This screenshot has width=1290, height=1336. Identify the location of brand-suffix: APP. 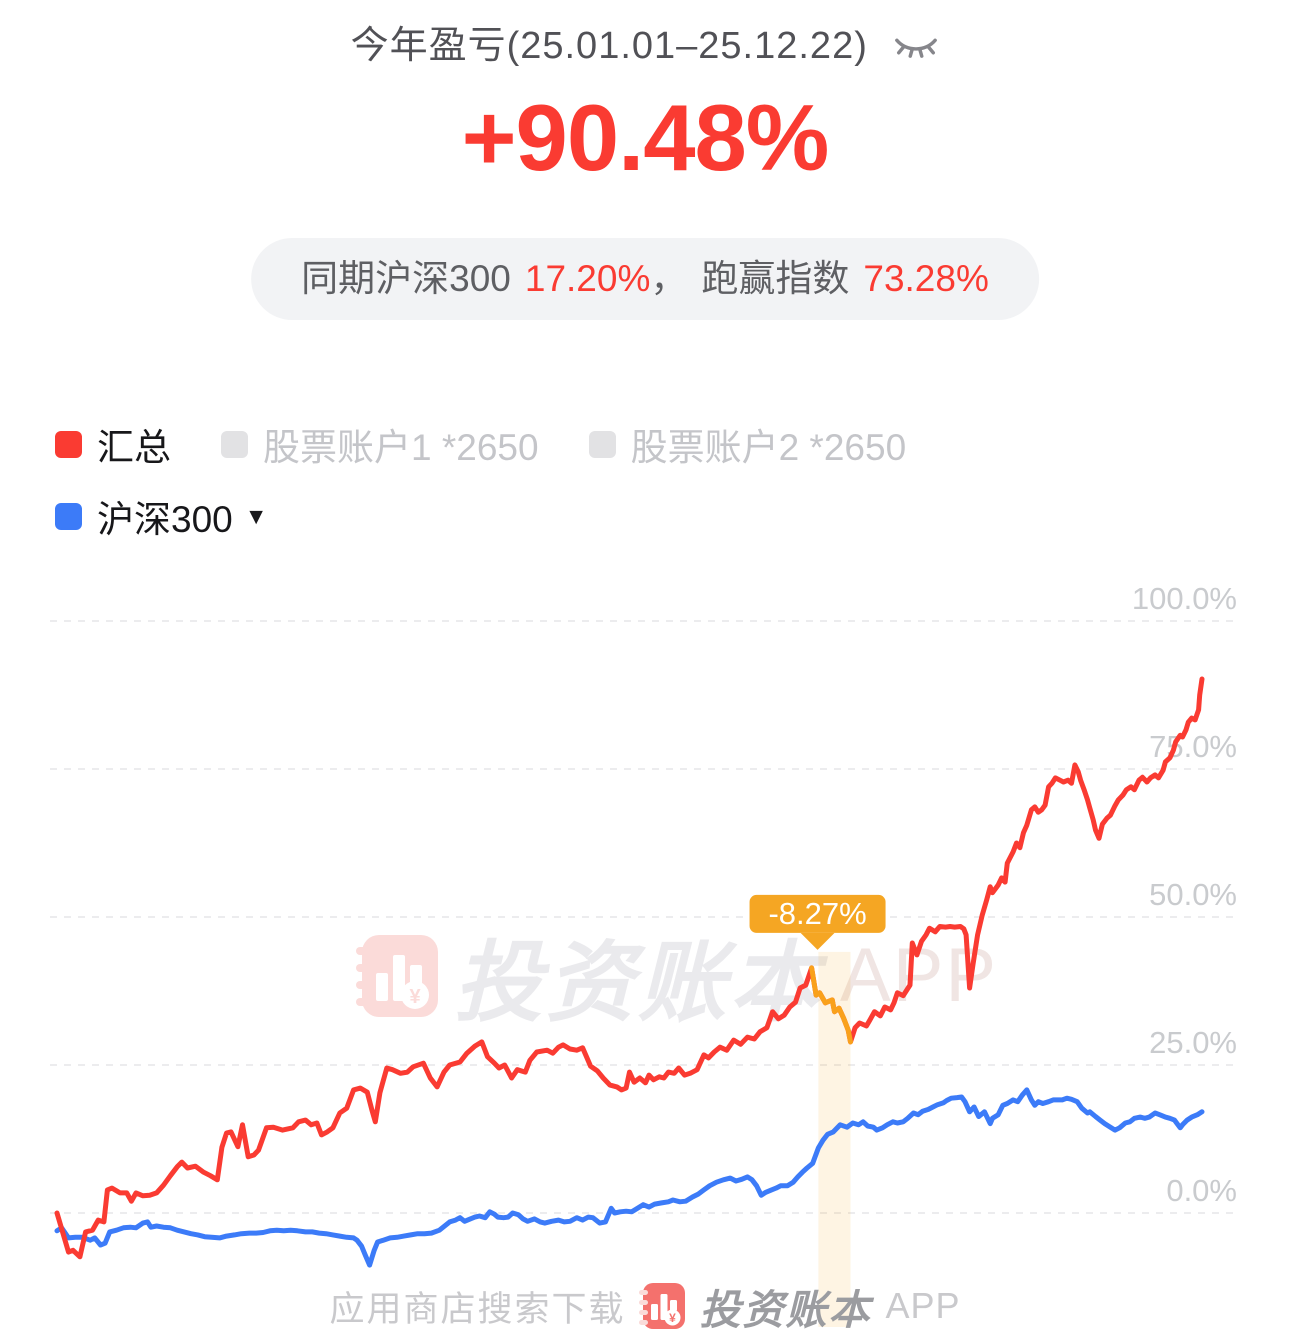
(923, 1305).